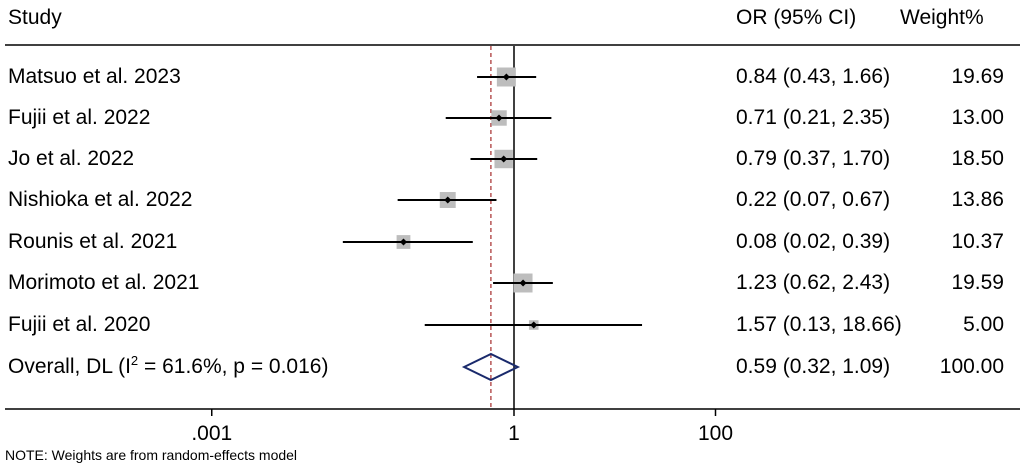 The image size is (1020, 467). Describe the element at coordinates (977, 158) in the screenshot. I see `study-weight: 18.50` at that location.